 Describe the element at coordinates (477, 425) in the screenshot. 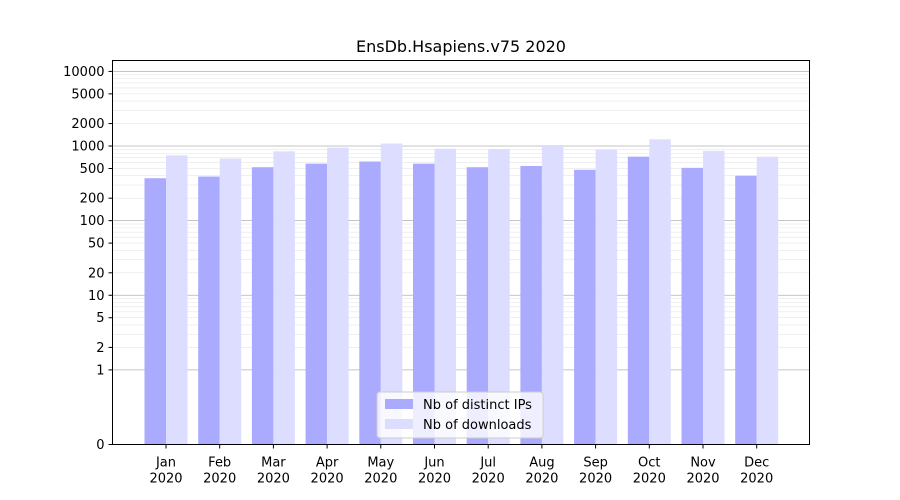

I see `legend-label: Nb of downloads` at that location.